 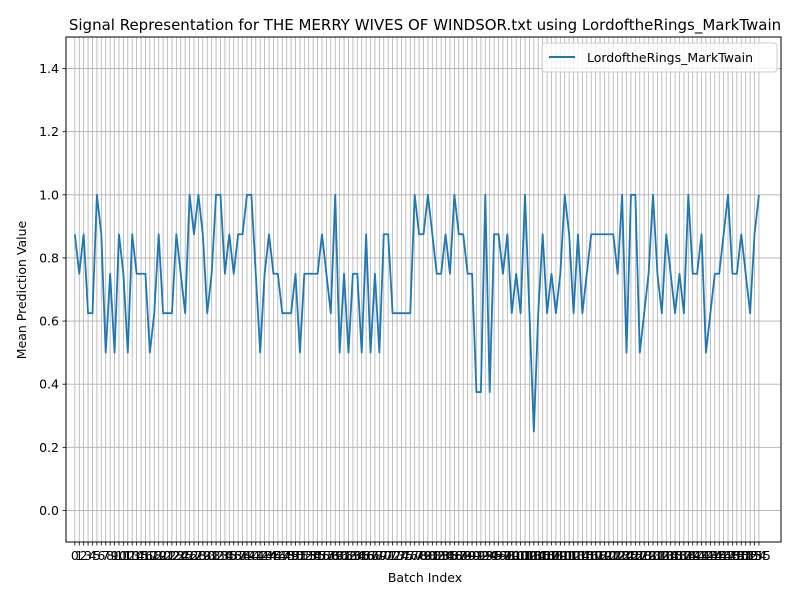 I want to click on x-tick-label: 42, so click(x=260, y=555).